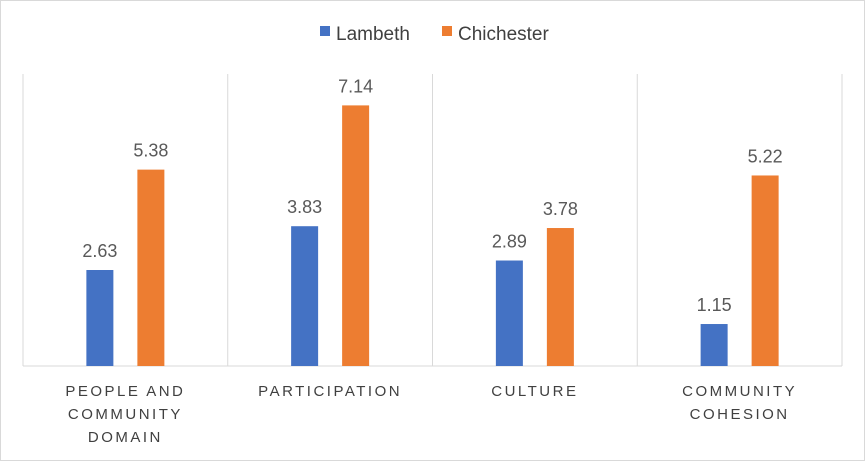 The width and height of the screenshot is (865, 461). I want to click on category-label-0-line-1: COMMUNITY, so click(125, 414).